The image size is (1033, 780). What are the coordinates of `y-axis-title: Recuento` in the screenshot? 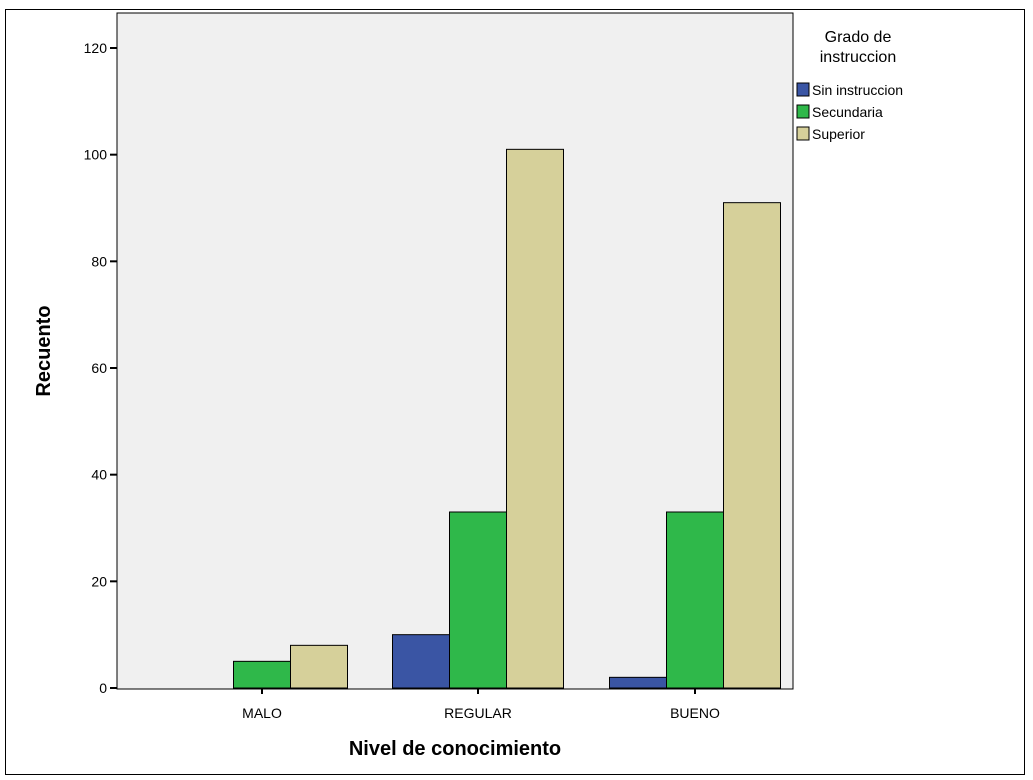 It's located at (44, 350).